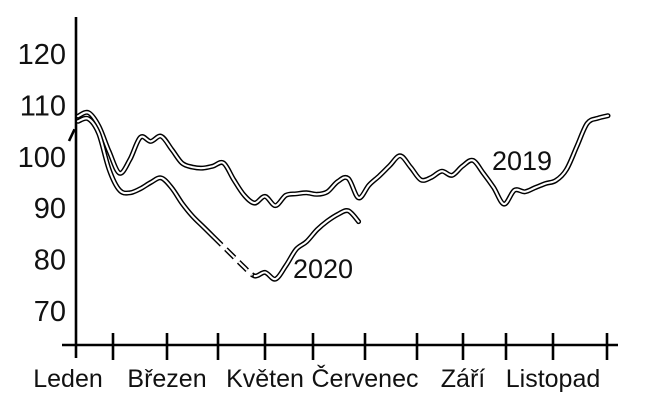  I want to click on series-2020-leadin-dash, so click(73, 132).